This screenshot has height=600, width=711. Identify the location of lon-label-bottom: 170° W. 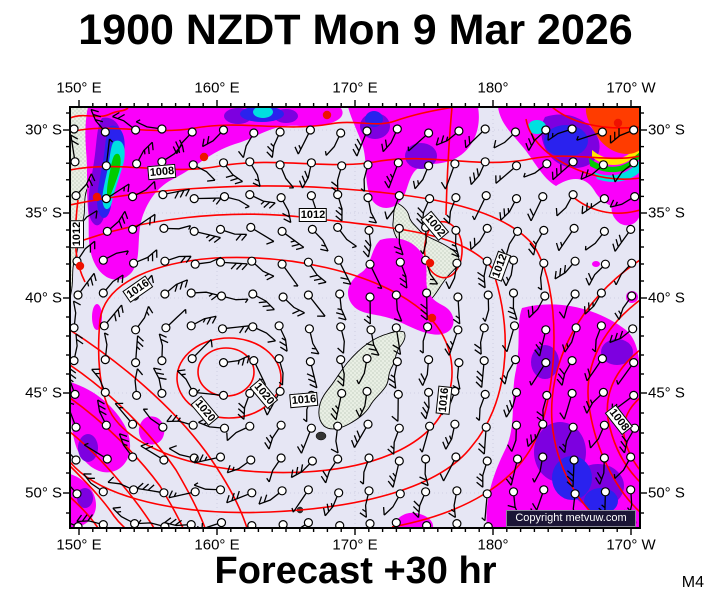
(631, 545).